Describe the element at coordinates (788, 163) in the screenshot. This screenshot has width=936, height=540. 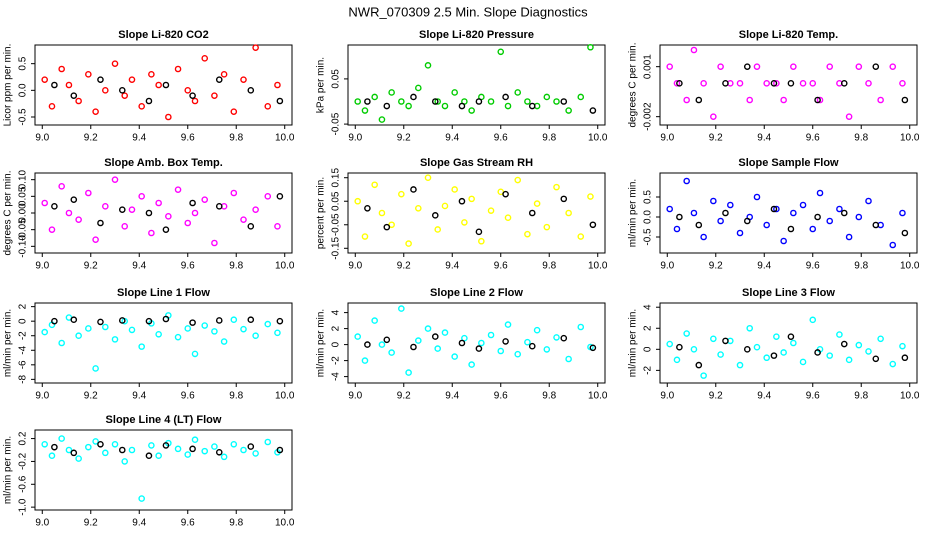
I see `panel-title: Slope Sample Flow` at that location.